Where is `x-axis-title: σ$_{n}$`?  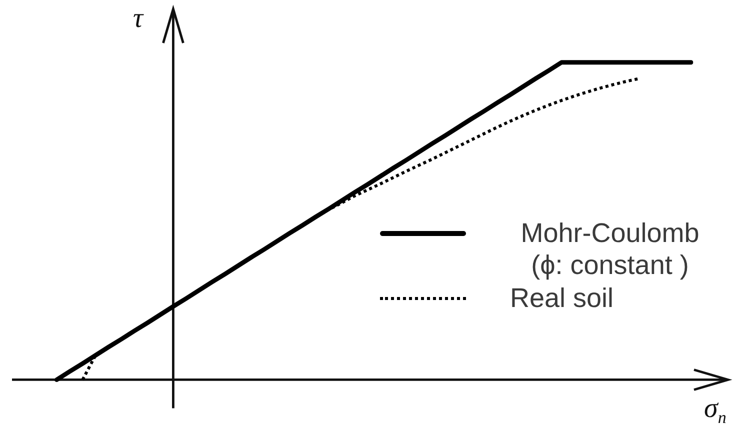 x-axis-title: σ$_{n}$ is located at coordinates (715, 410).